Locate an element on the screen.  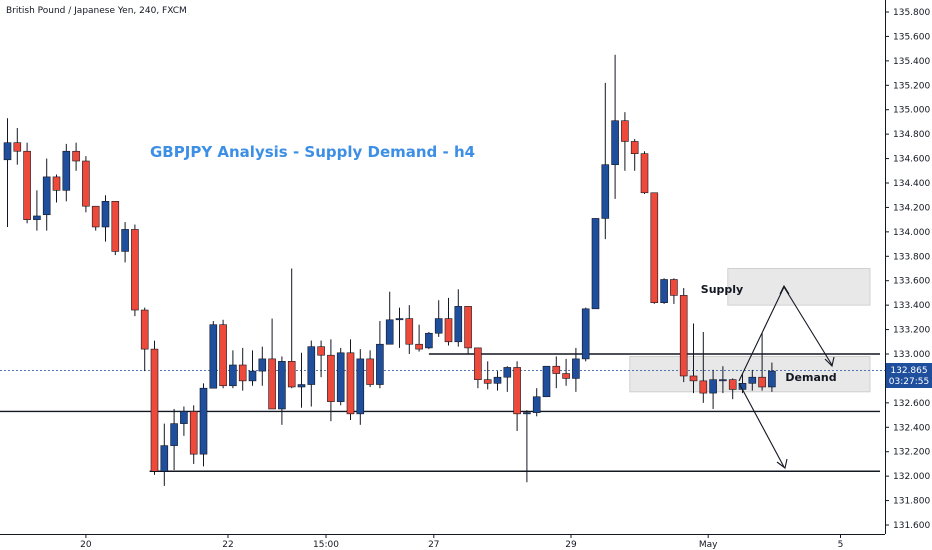
projection-arrows is located at coordinates (786, 376).